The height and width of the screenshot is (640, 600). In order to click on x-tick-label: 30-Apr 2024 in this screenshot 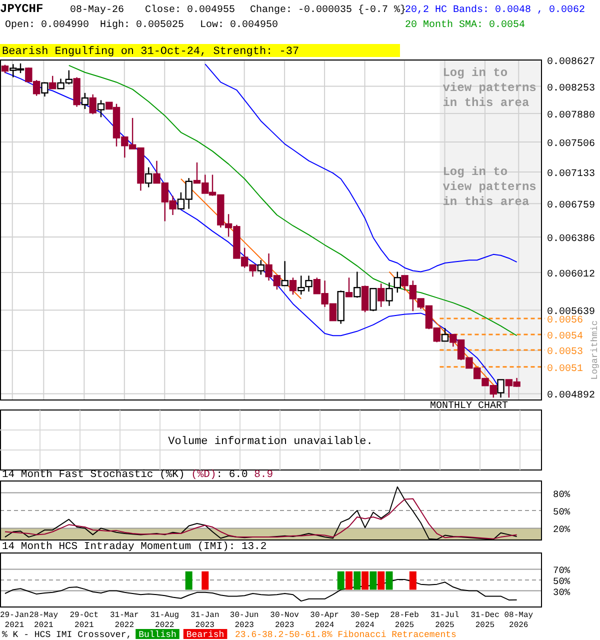, I will do `click(325, 620)`.